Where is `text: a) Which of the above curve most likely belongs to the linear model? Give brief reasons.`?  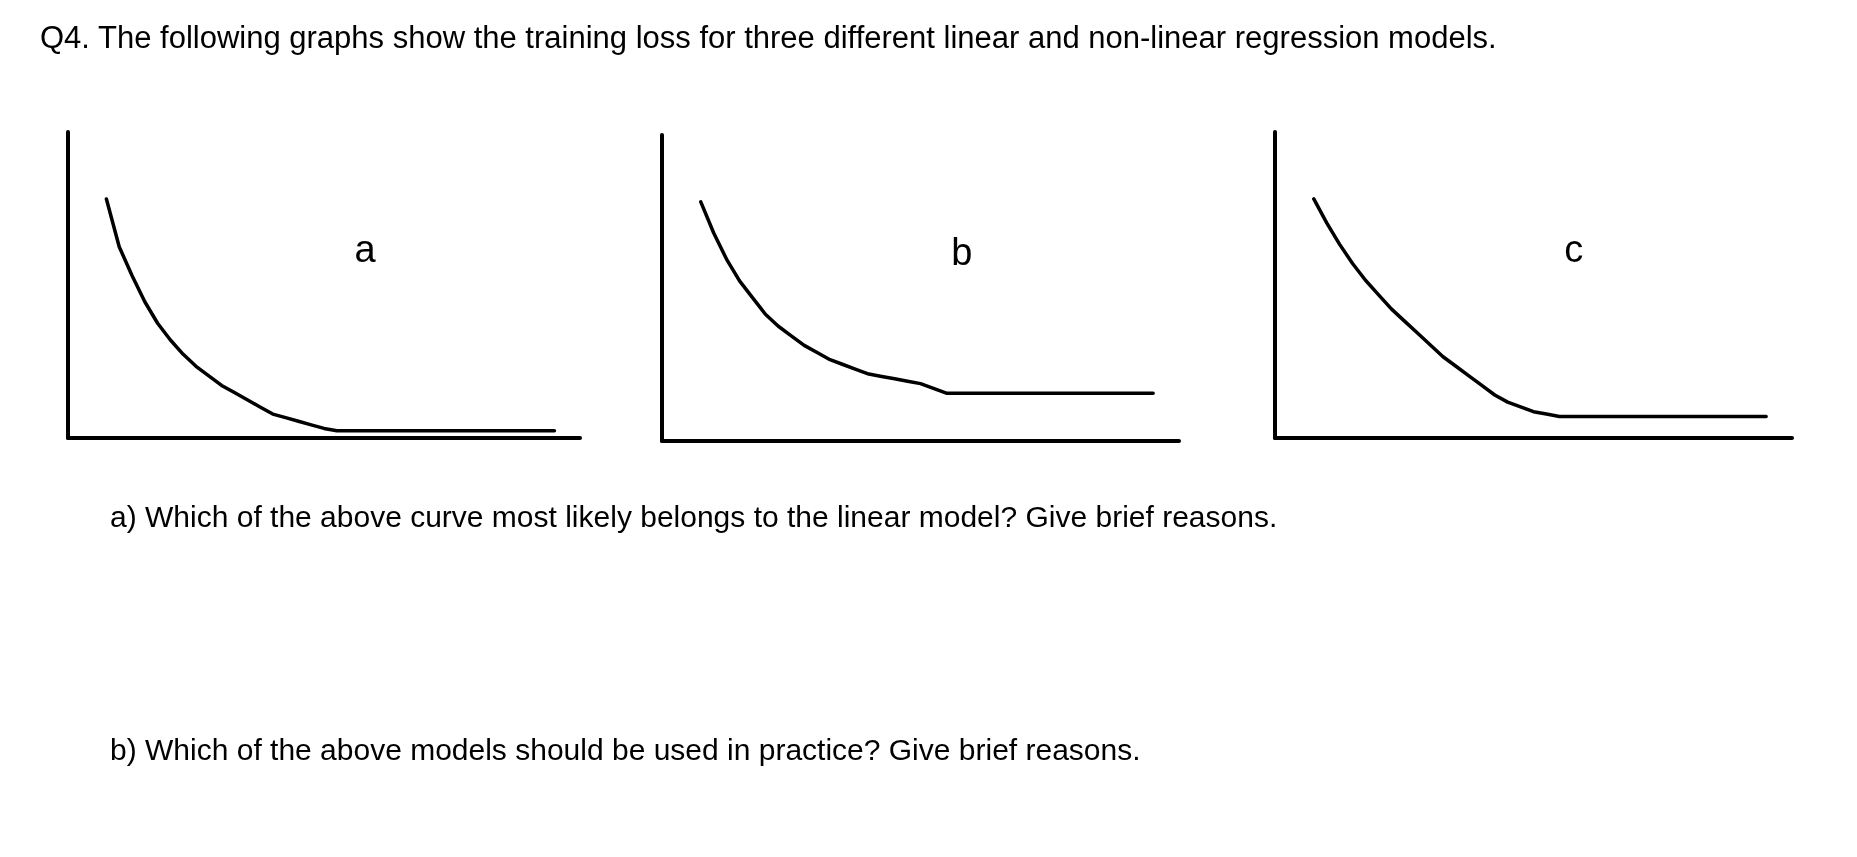
text: a) Which of the above curve most likely belongs to the linear model? Give brief reasons. is located at coordinates (694, 517).